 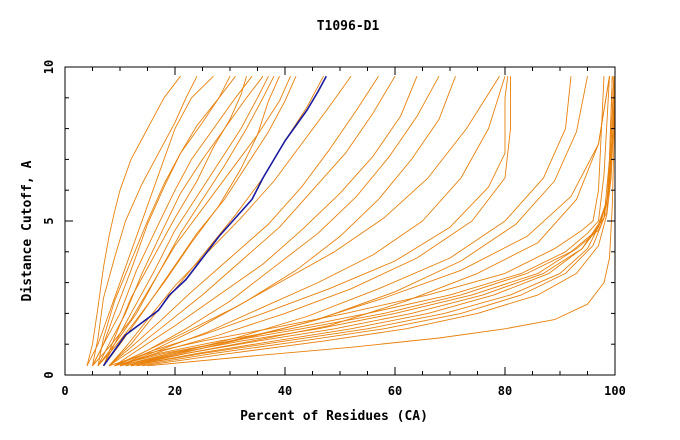 I want to click on x-tick-label-0: 0, so click(x=64, y=391).